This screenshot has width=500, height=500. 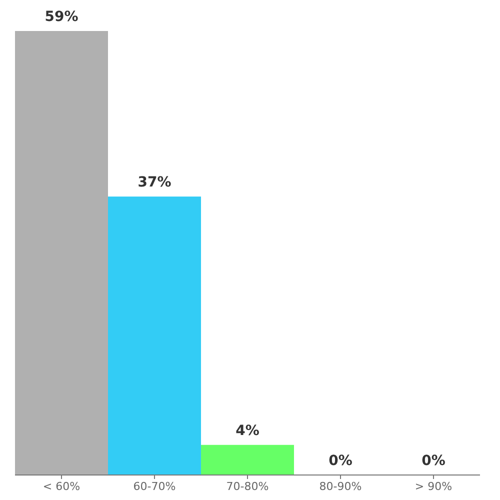 I want to click on data-label: 37%, so click(x=155, y=182).